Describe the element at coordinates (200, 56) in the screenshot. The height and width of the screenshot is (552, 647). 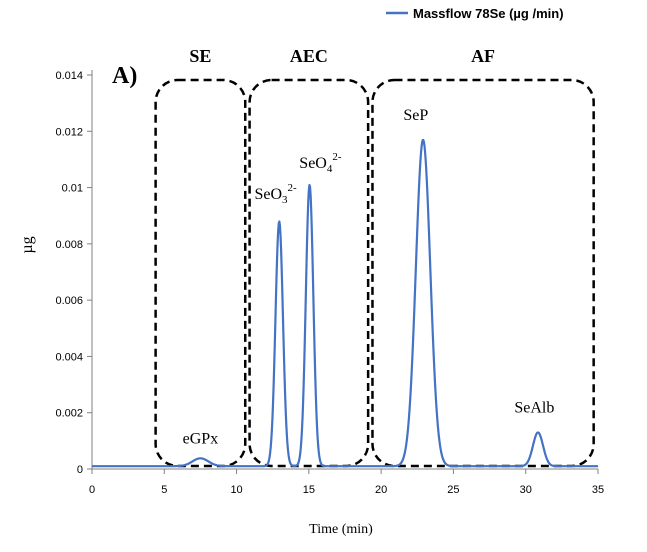
I see `region-label-se: SE` at that location.